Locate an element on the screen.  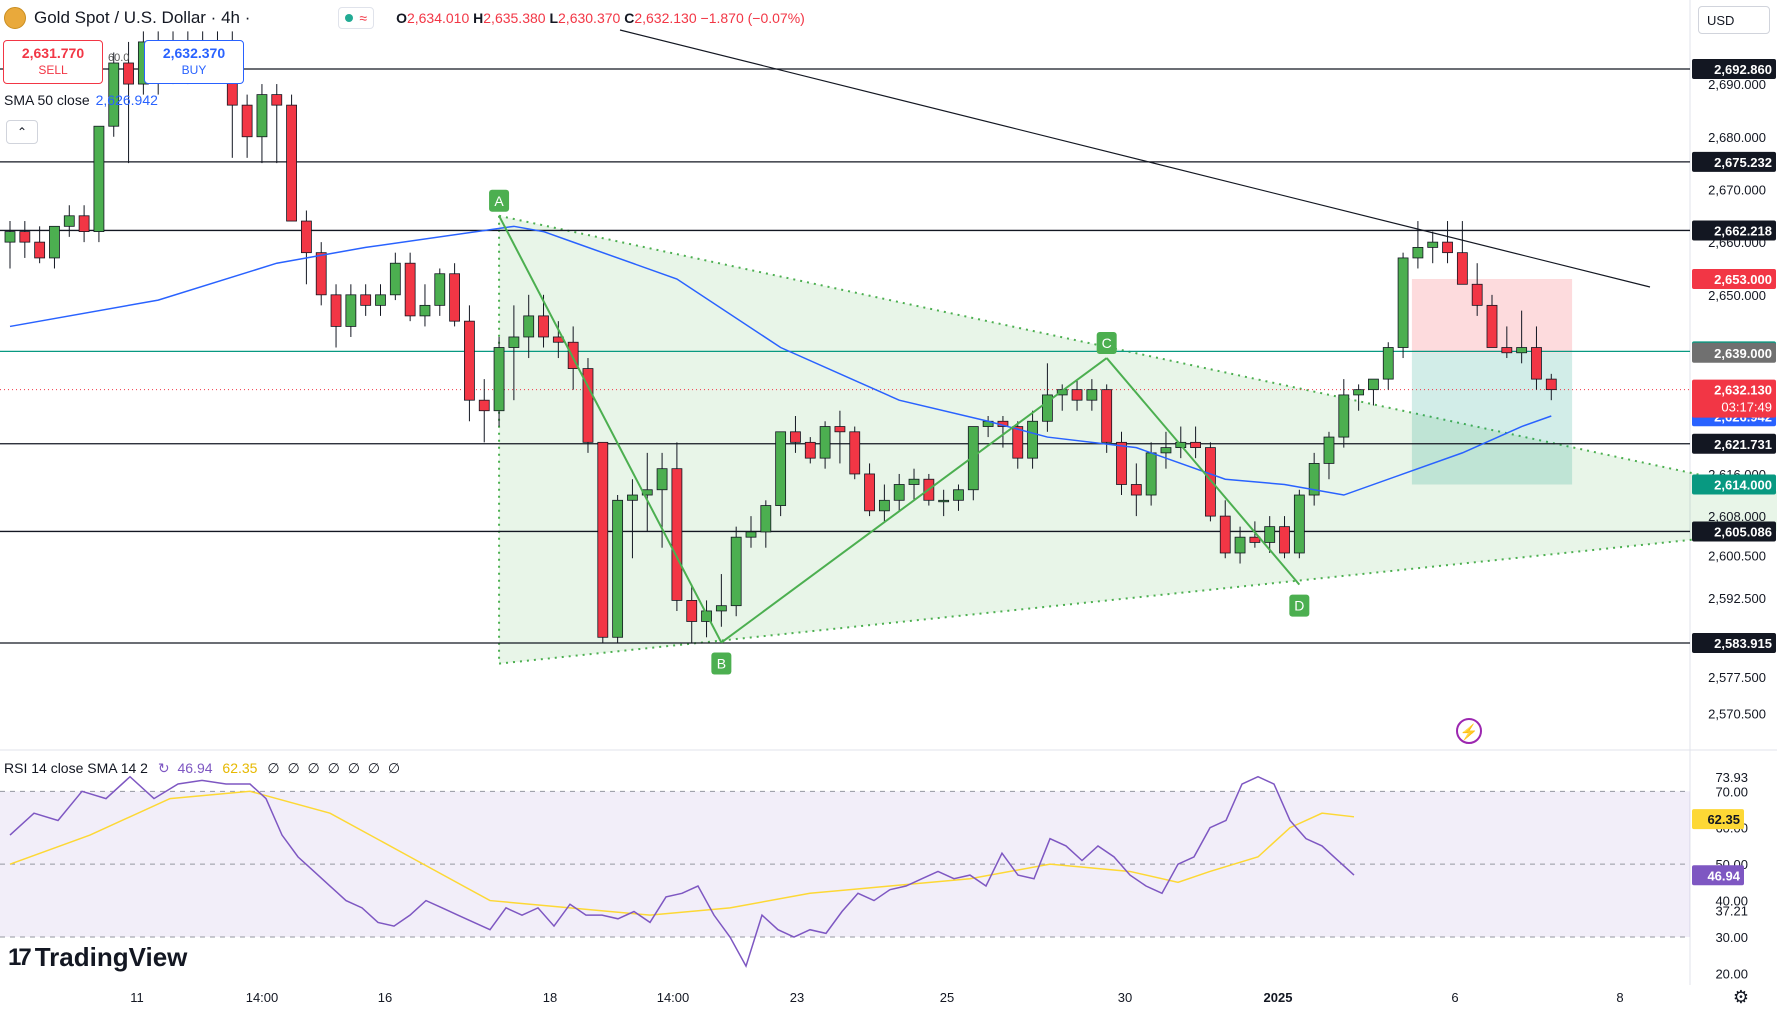
pattern-point-label: B is located at coordinates (721, 664).